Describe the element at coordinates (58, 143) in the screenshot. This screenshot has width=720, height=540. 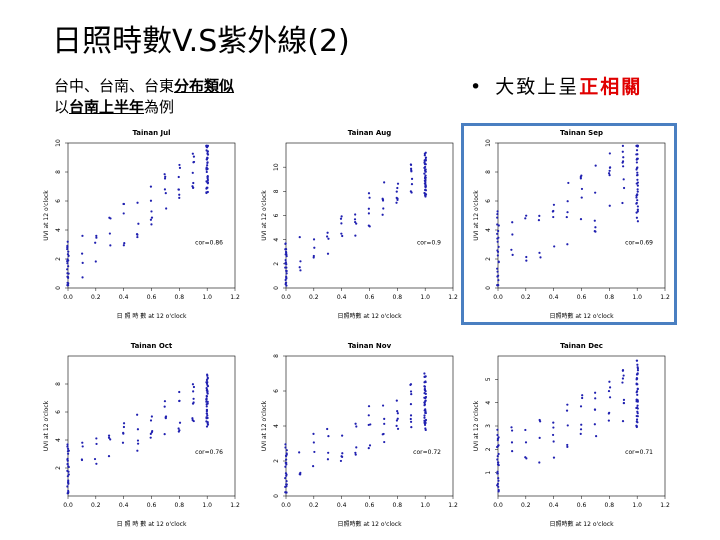
I see `y-tick-label: 10` at that location.